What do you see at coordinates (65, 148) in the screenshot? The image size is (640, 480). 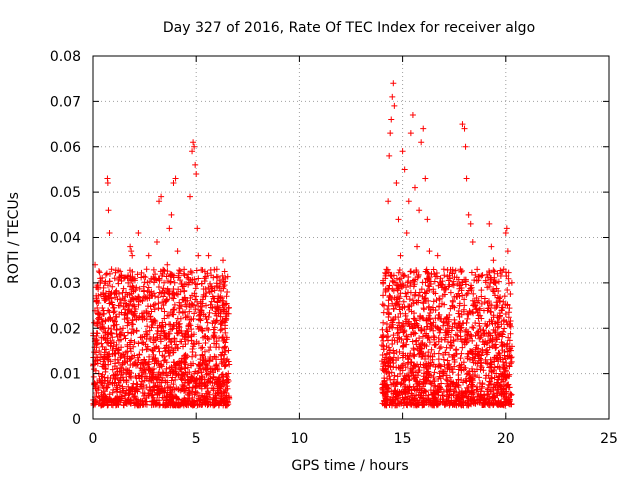 I see `y-tick-label: 0.06` at bounding box center [65, 148].